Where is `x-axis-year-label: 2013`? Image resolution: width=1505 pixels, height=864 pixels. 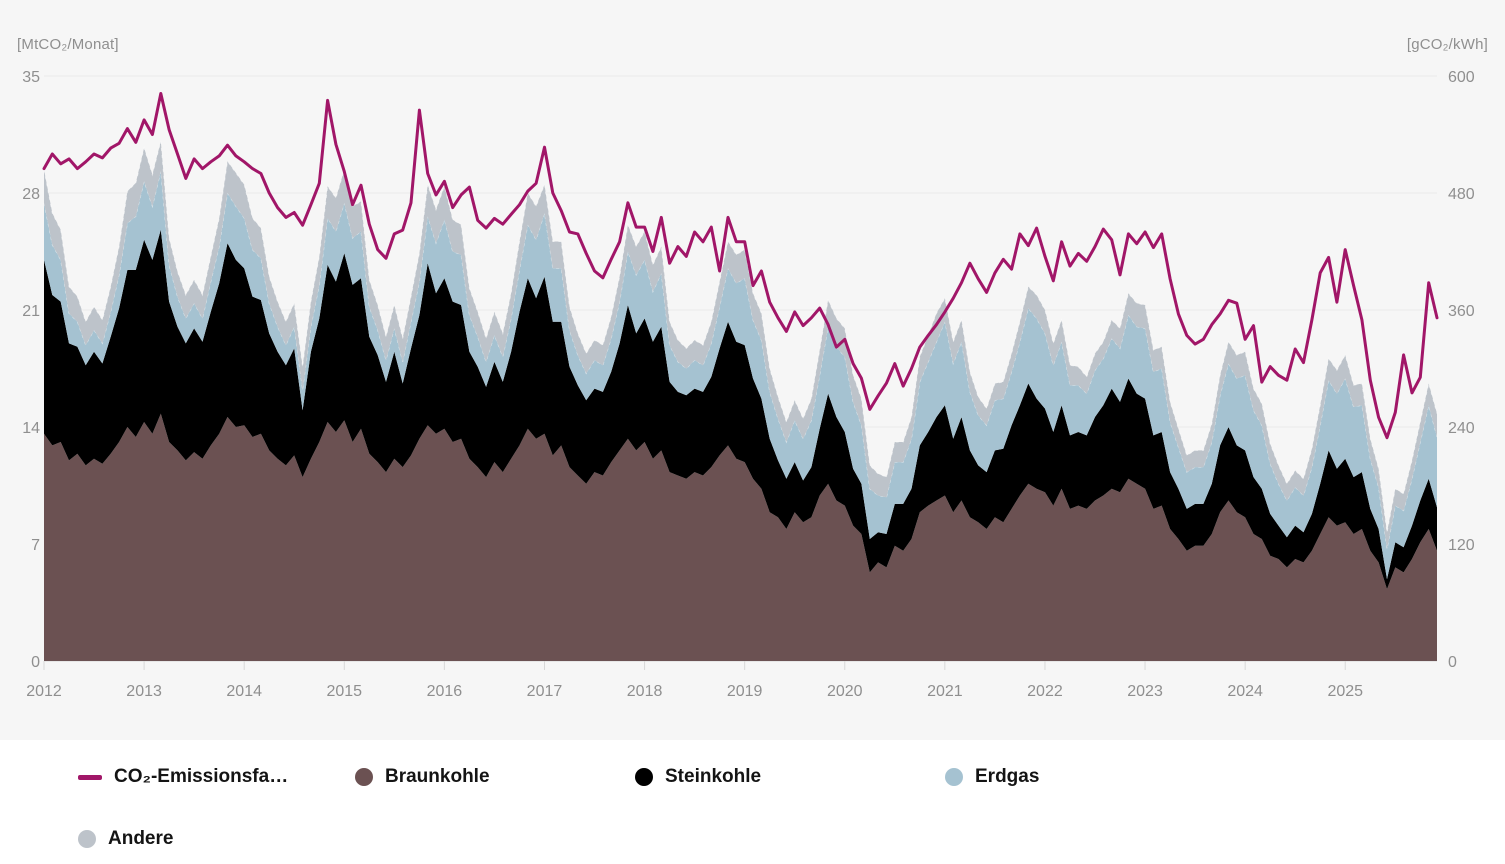
x-axis-year-label: 2013 is located at coordinates (144, 691).